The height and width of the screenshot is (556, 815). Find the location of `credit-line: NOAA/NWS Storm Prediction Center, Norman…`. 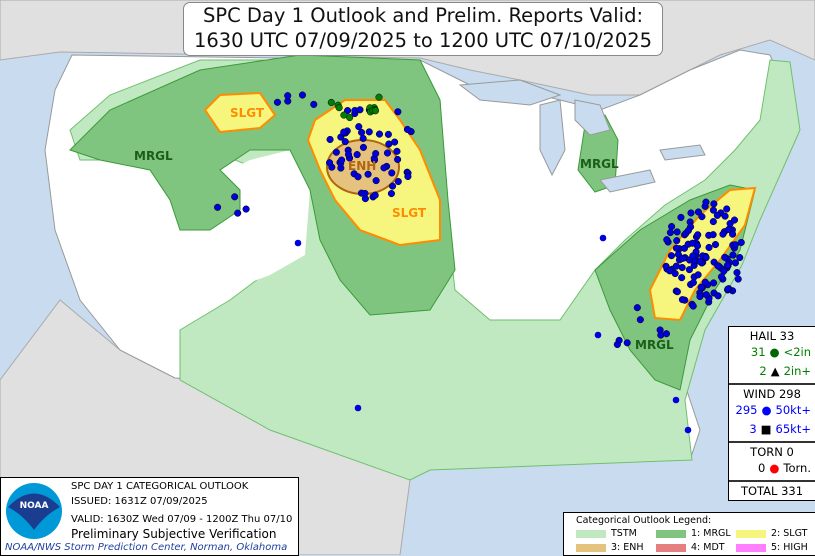

credit-line: NOAA/NWS Storm Prediction Center, Norman… is located at coordinates (146, 547).